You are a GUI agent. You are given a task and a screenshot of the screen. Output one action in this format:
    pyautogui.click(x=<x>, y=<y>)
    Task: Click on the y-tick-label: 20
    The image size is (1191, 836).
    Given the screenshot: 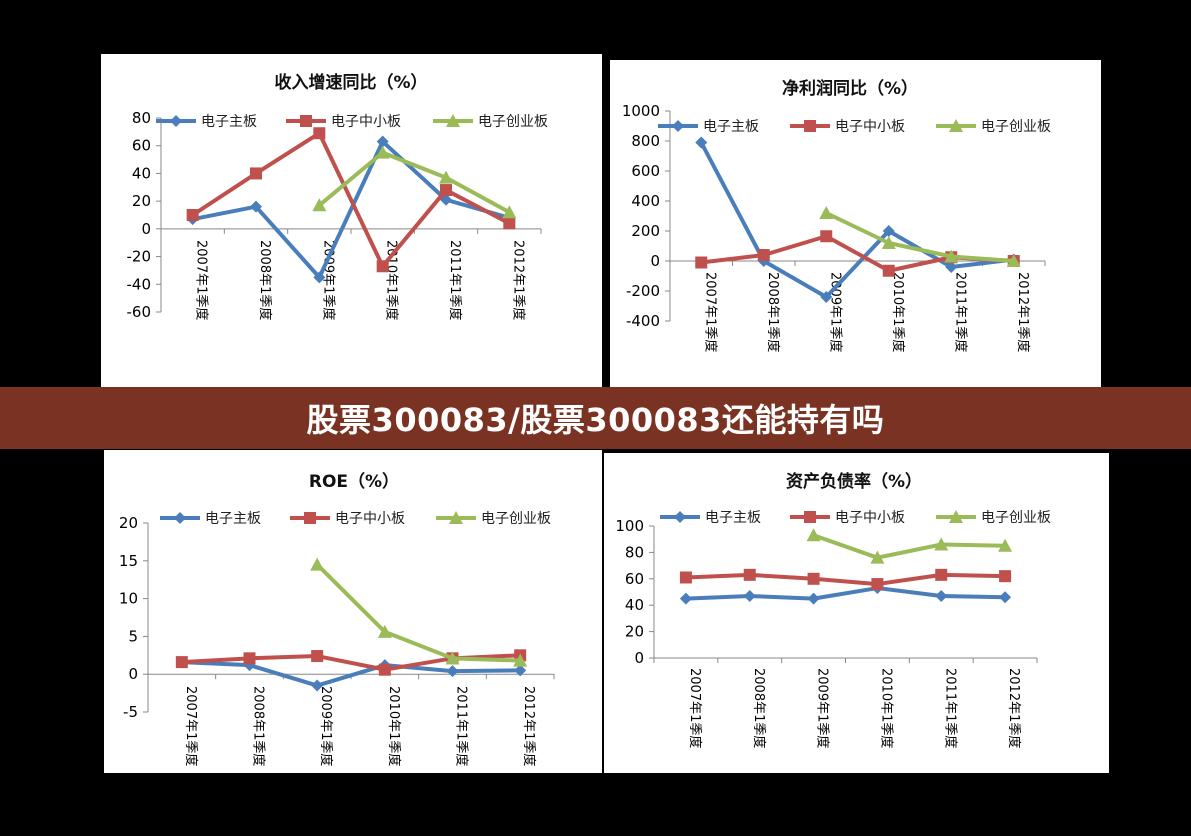 What is the action you would take?
    pyautogui.click(x=141, y=201)
    